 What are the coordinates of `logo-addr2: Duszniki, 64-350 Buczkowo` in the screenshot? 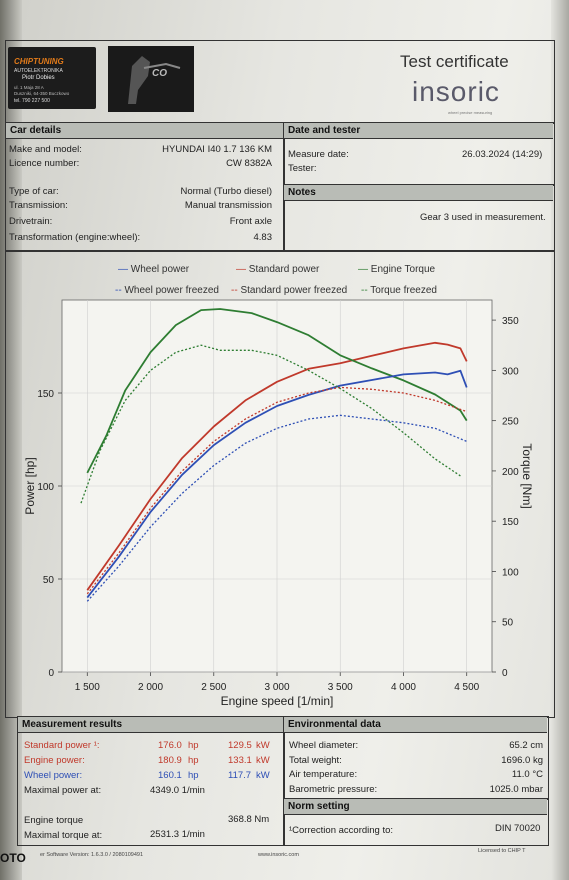 It's located at (42, 93).